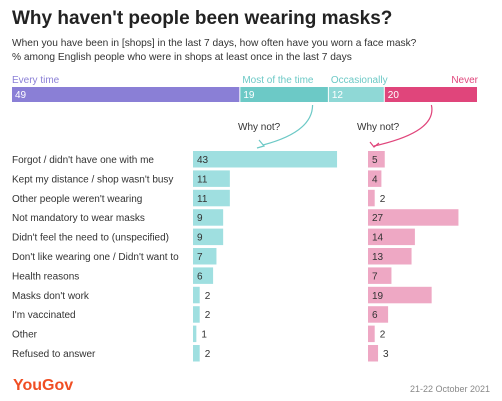  What do you see at coordinates (356, 94) in the screenshot?
I see `stacked-segment-occasionally` at bounding box center [356, 94].